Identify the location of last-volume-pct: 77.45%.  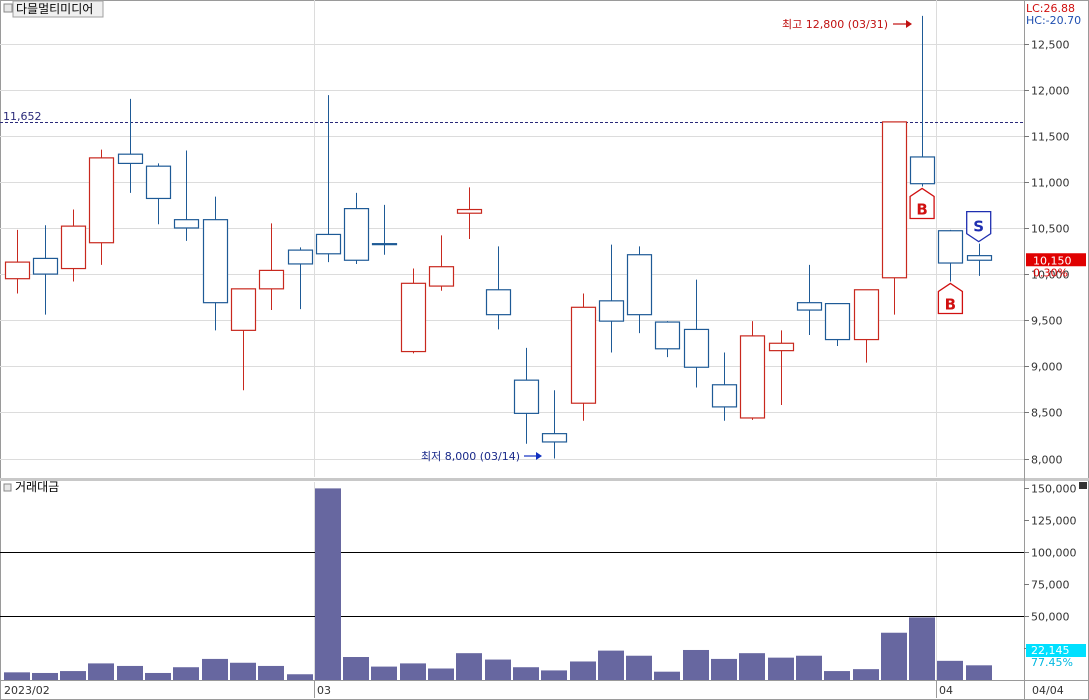
(1052, 662).